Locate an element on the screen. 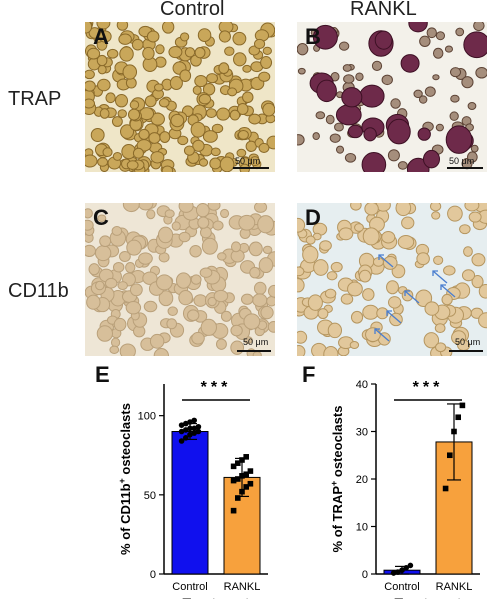 This screenshot has height=599, width=491. micrograph-panel-a: A 50 μm is located at coordinates (180, 97).